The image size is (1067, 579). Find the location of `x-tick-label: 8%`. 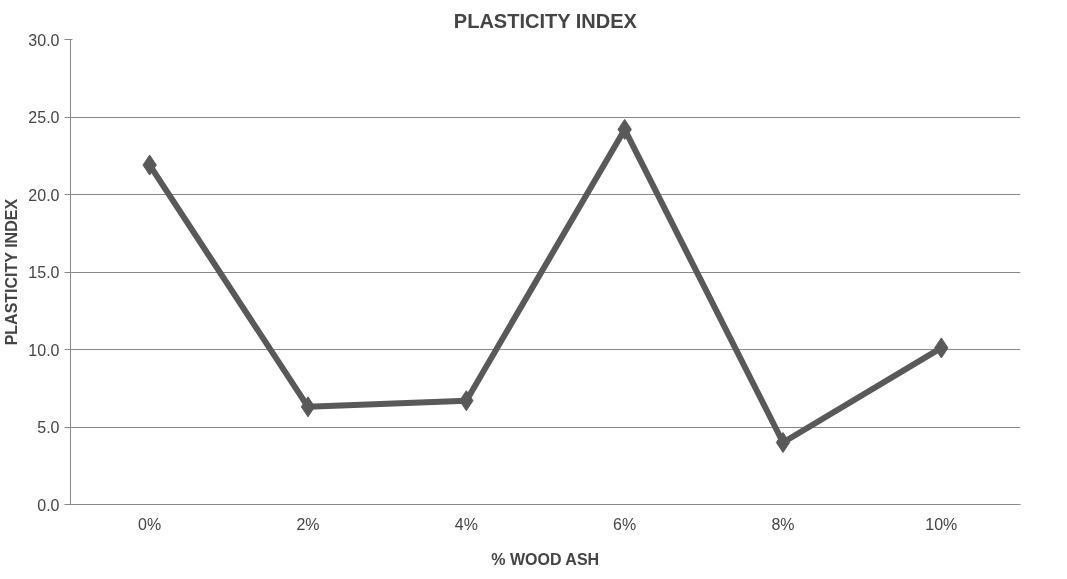

x-tick-label: 8% is located at coordinates (783, 524).